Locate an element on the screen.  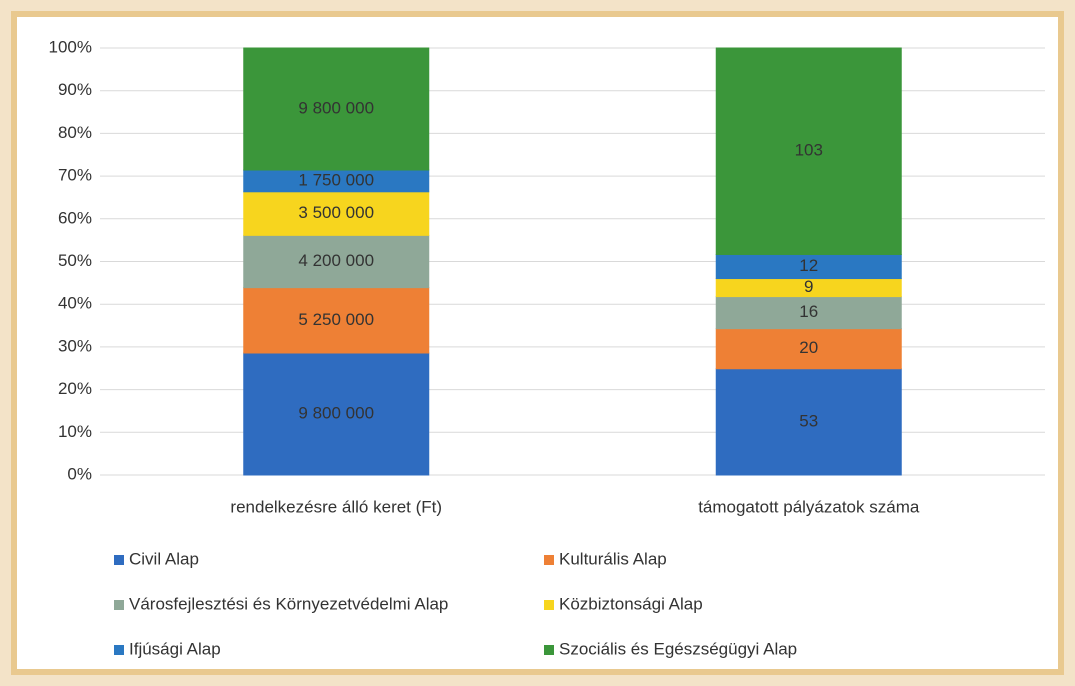
y-tick-label: 70% is located at coordinates (75, 175).